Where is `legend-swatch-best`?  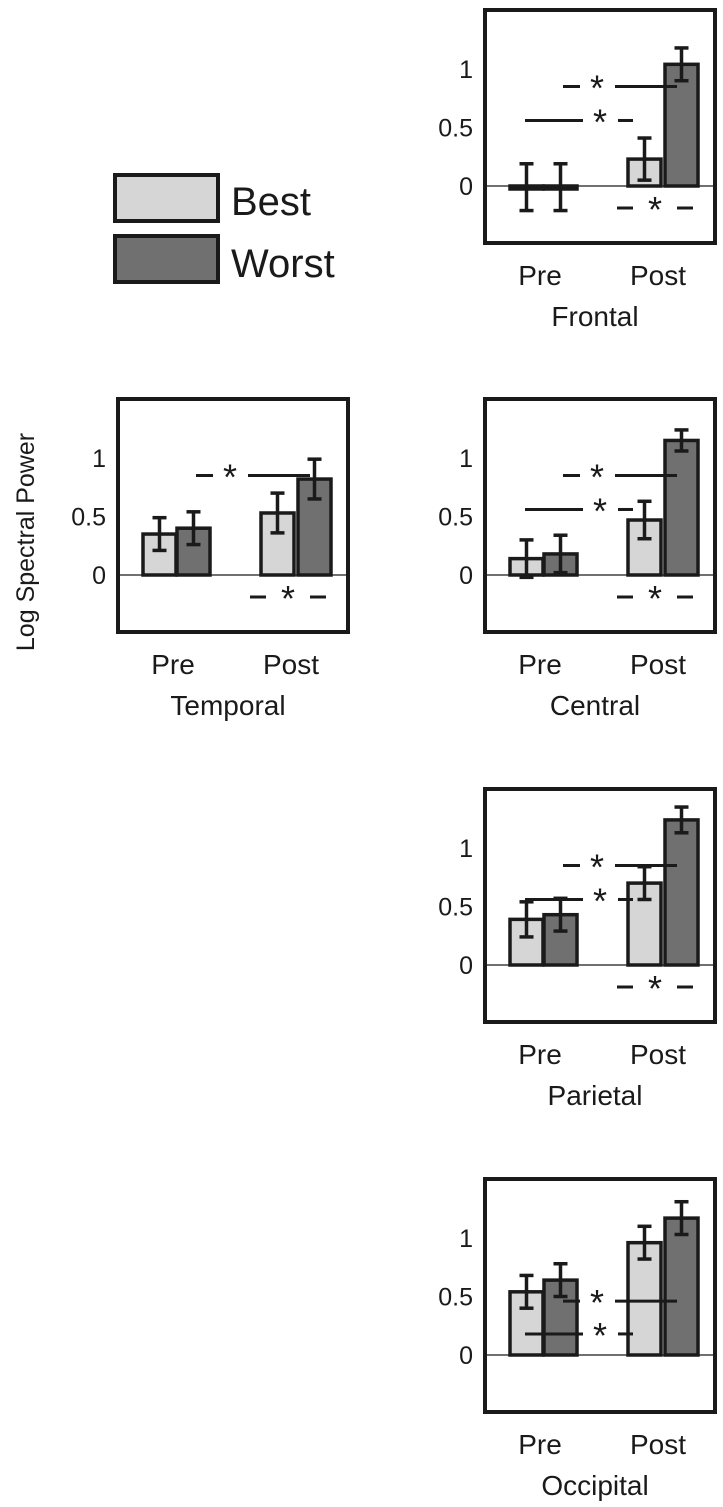 legend-swatch-best is located at coordinates (166, 198).